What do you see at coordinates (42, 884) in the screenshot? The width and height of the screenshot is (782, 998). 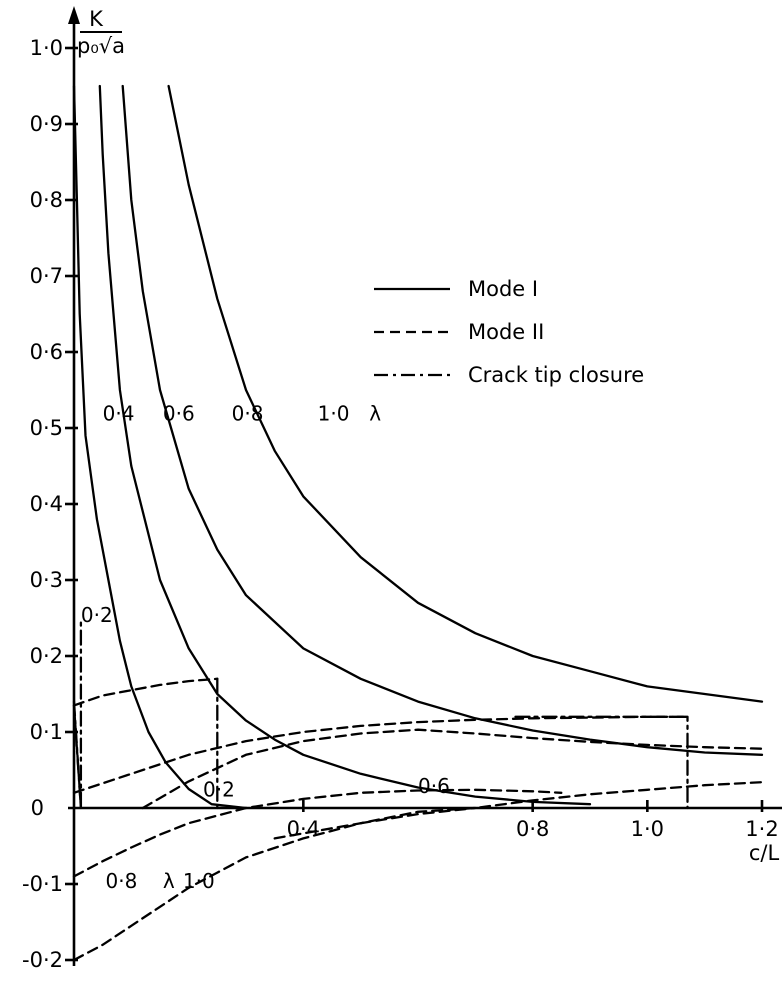 I see `y-tick-label: -0·1` at bounding box center [42, 884].